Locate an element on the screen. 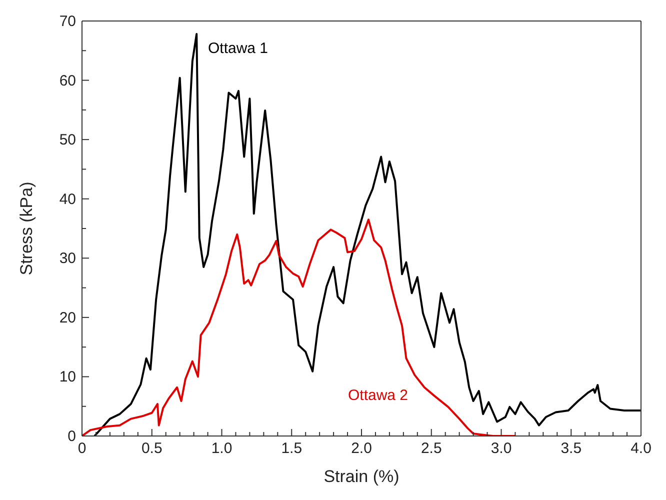 The image size is (666, 500). x-tick-label: 3.0 is located at coordinates (501, 448).